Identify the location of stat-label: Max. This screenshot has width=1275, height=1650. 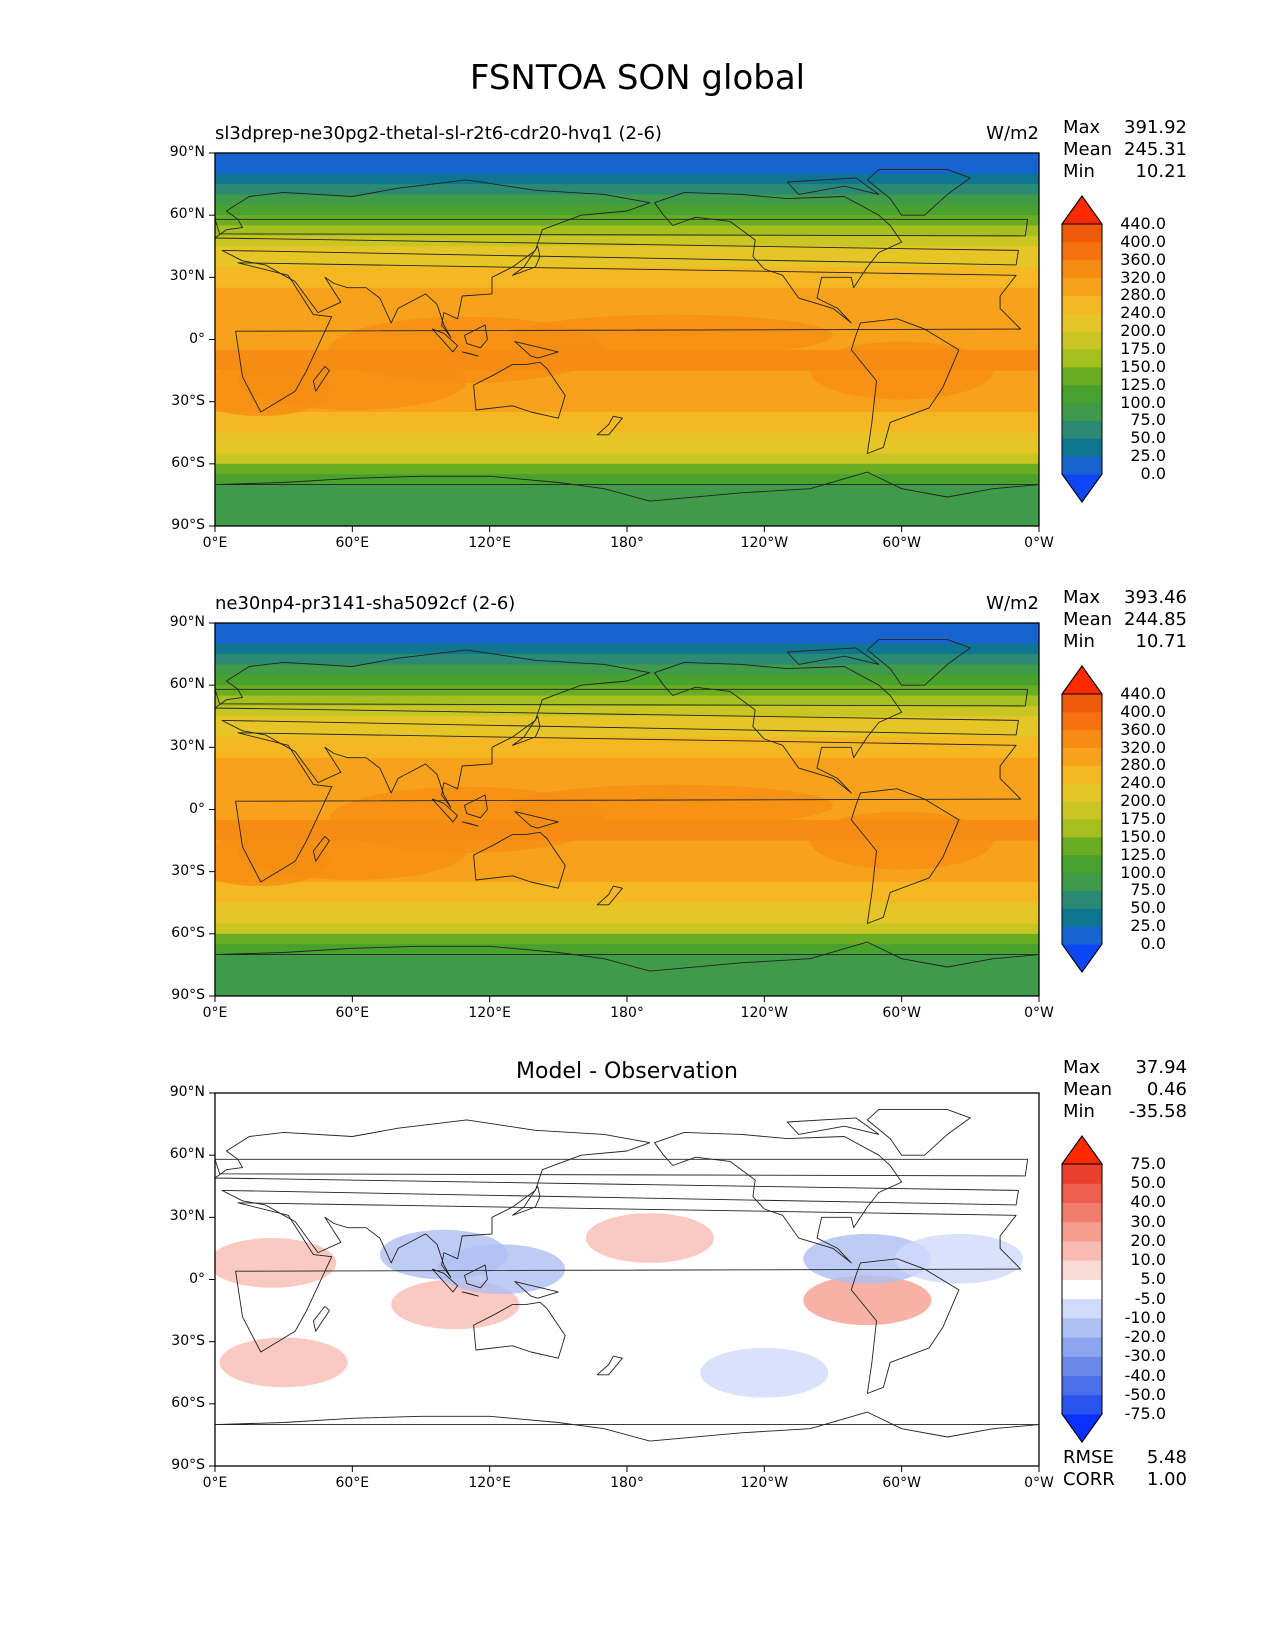
(1082, 597).